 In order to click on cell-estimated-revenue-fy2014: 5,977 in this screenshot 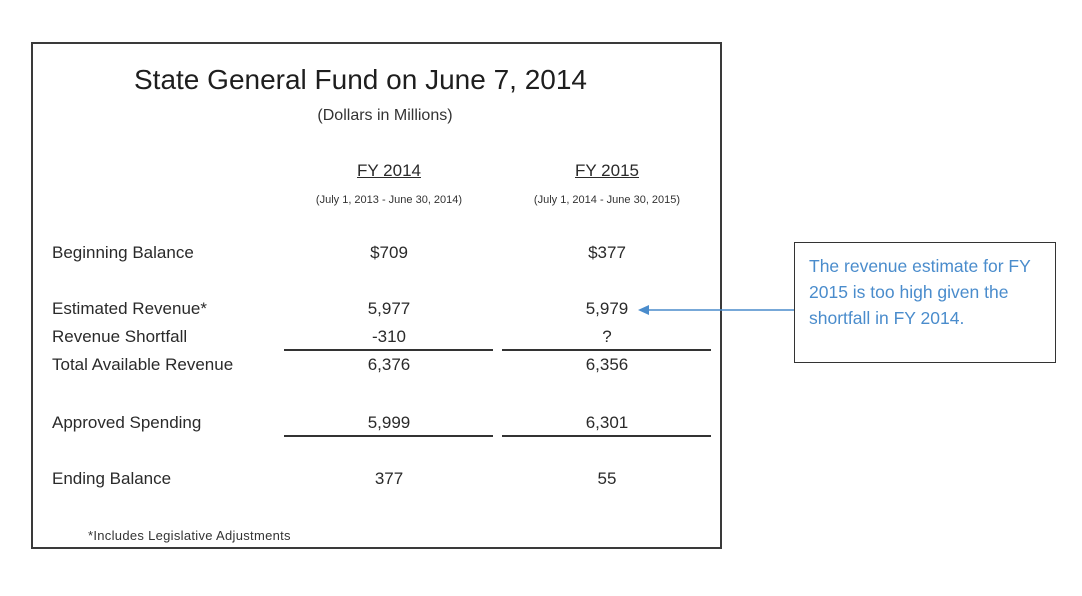, I will do `click(389, 308)`.